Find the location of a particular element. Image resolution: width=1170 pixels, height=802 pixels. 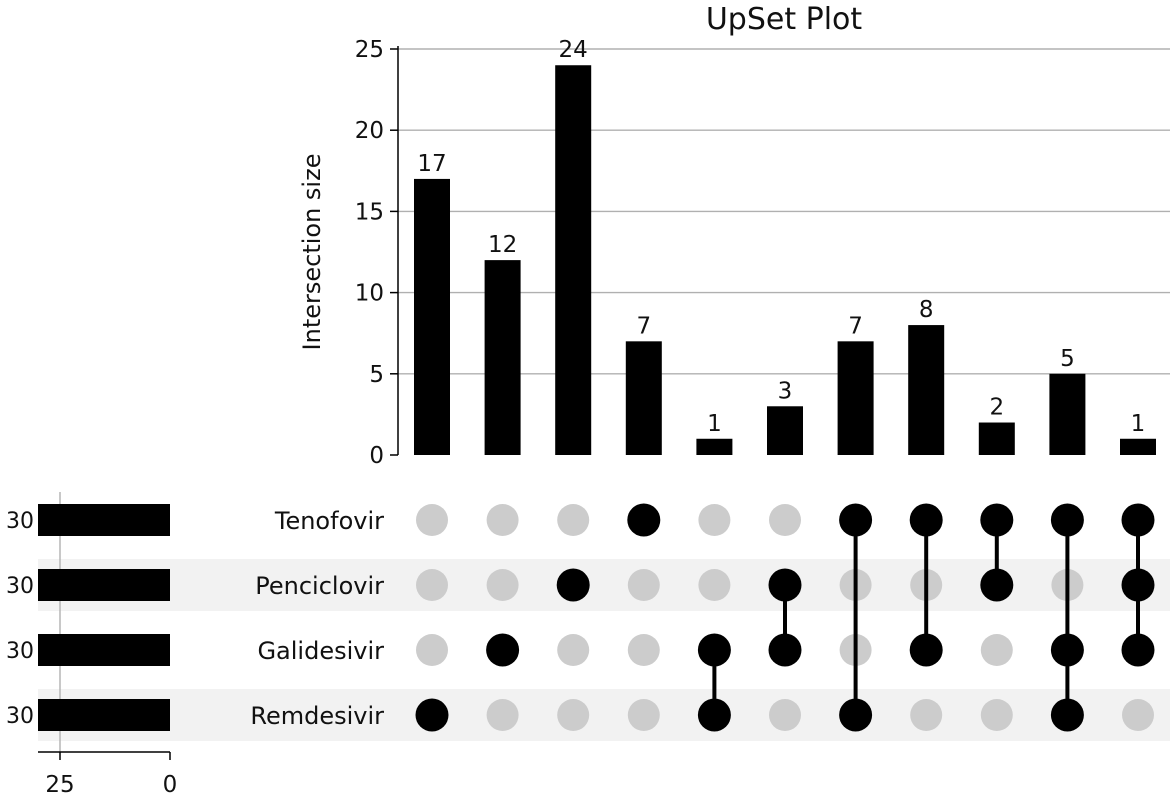

y-tick-label: 25 is located at coordinates (369, 50).